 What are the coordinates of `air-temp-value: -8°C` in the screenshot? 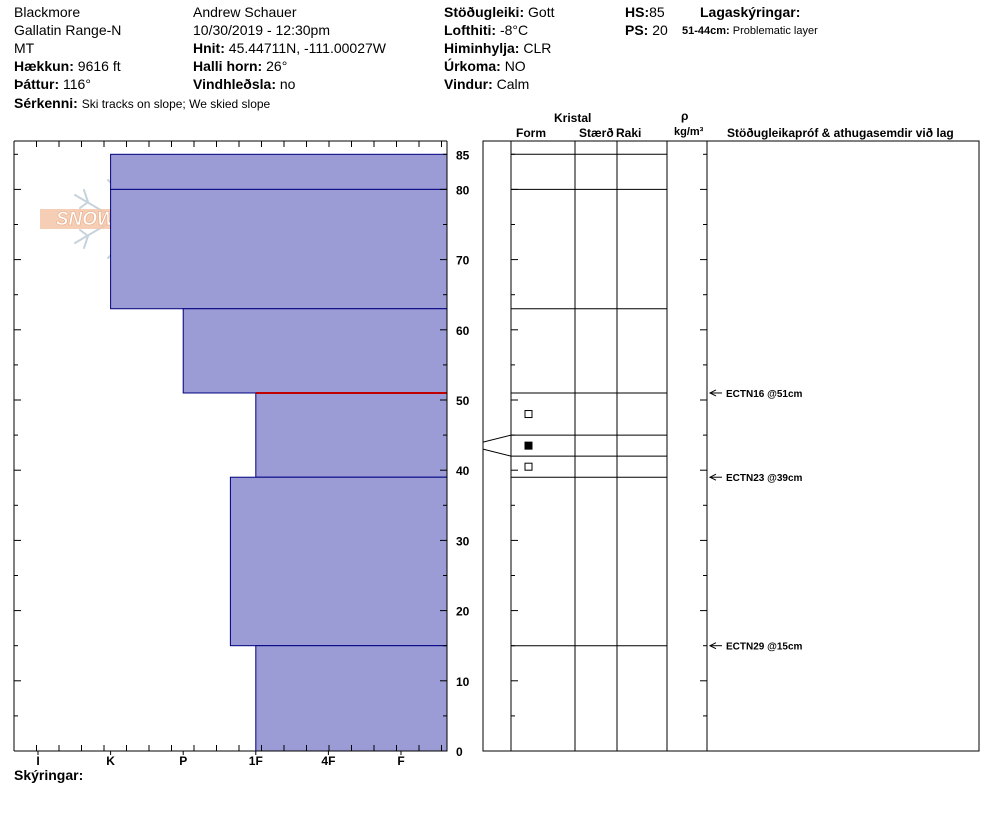 It's located at (514, 30).